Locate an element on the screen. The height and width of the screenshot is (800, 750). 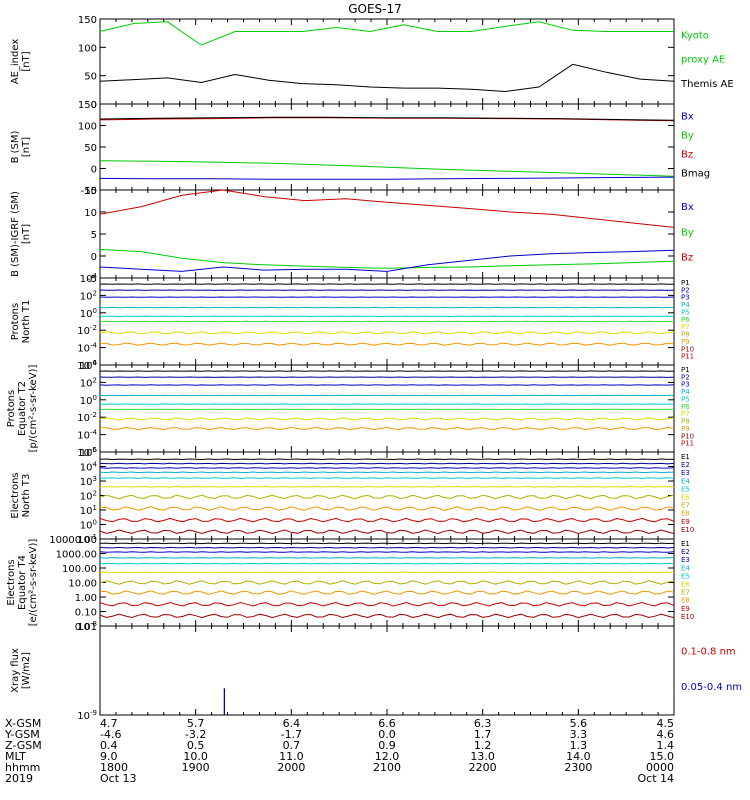
legend-by: By is located at coordinates (687, 135).